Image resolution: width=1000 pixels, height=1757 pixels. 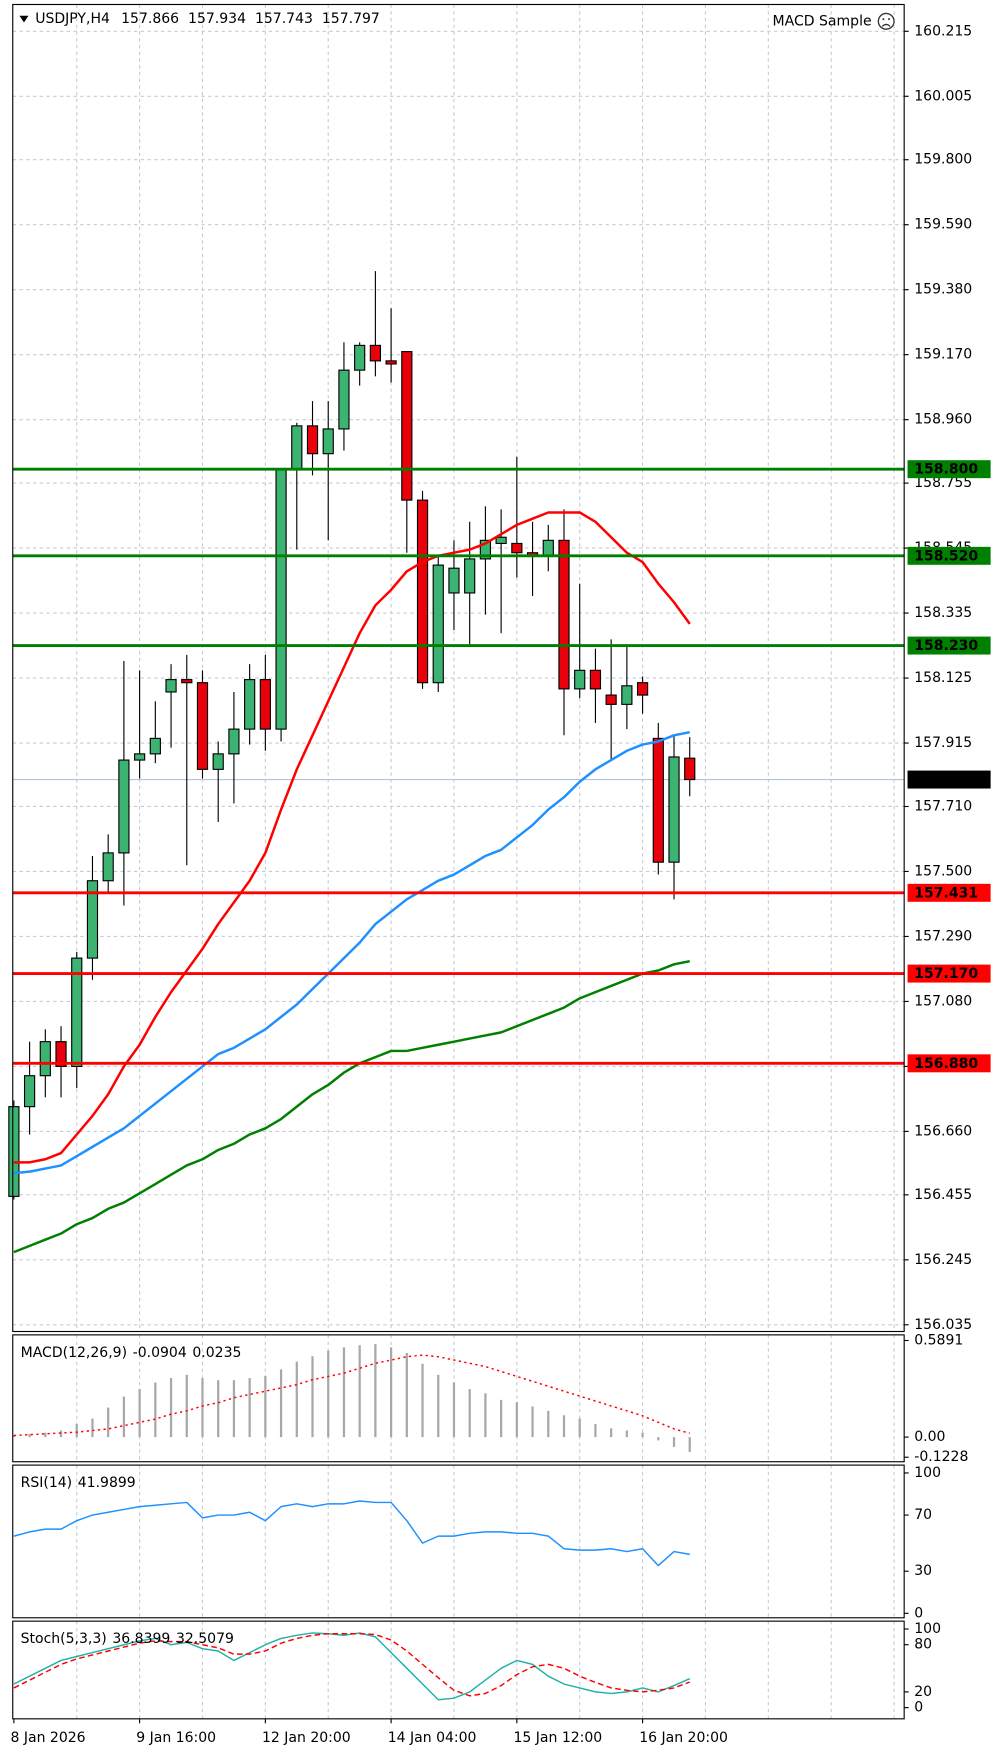 I want to click on level-label: 158.800, so click(x=946, y=470).